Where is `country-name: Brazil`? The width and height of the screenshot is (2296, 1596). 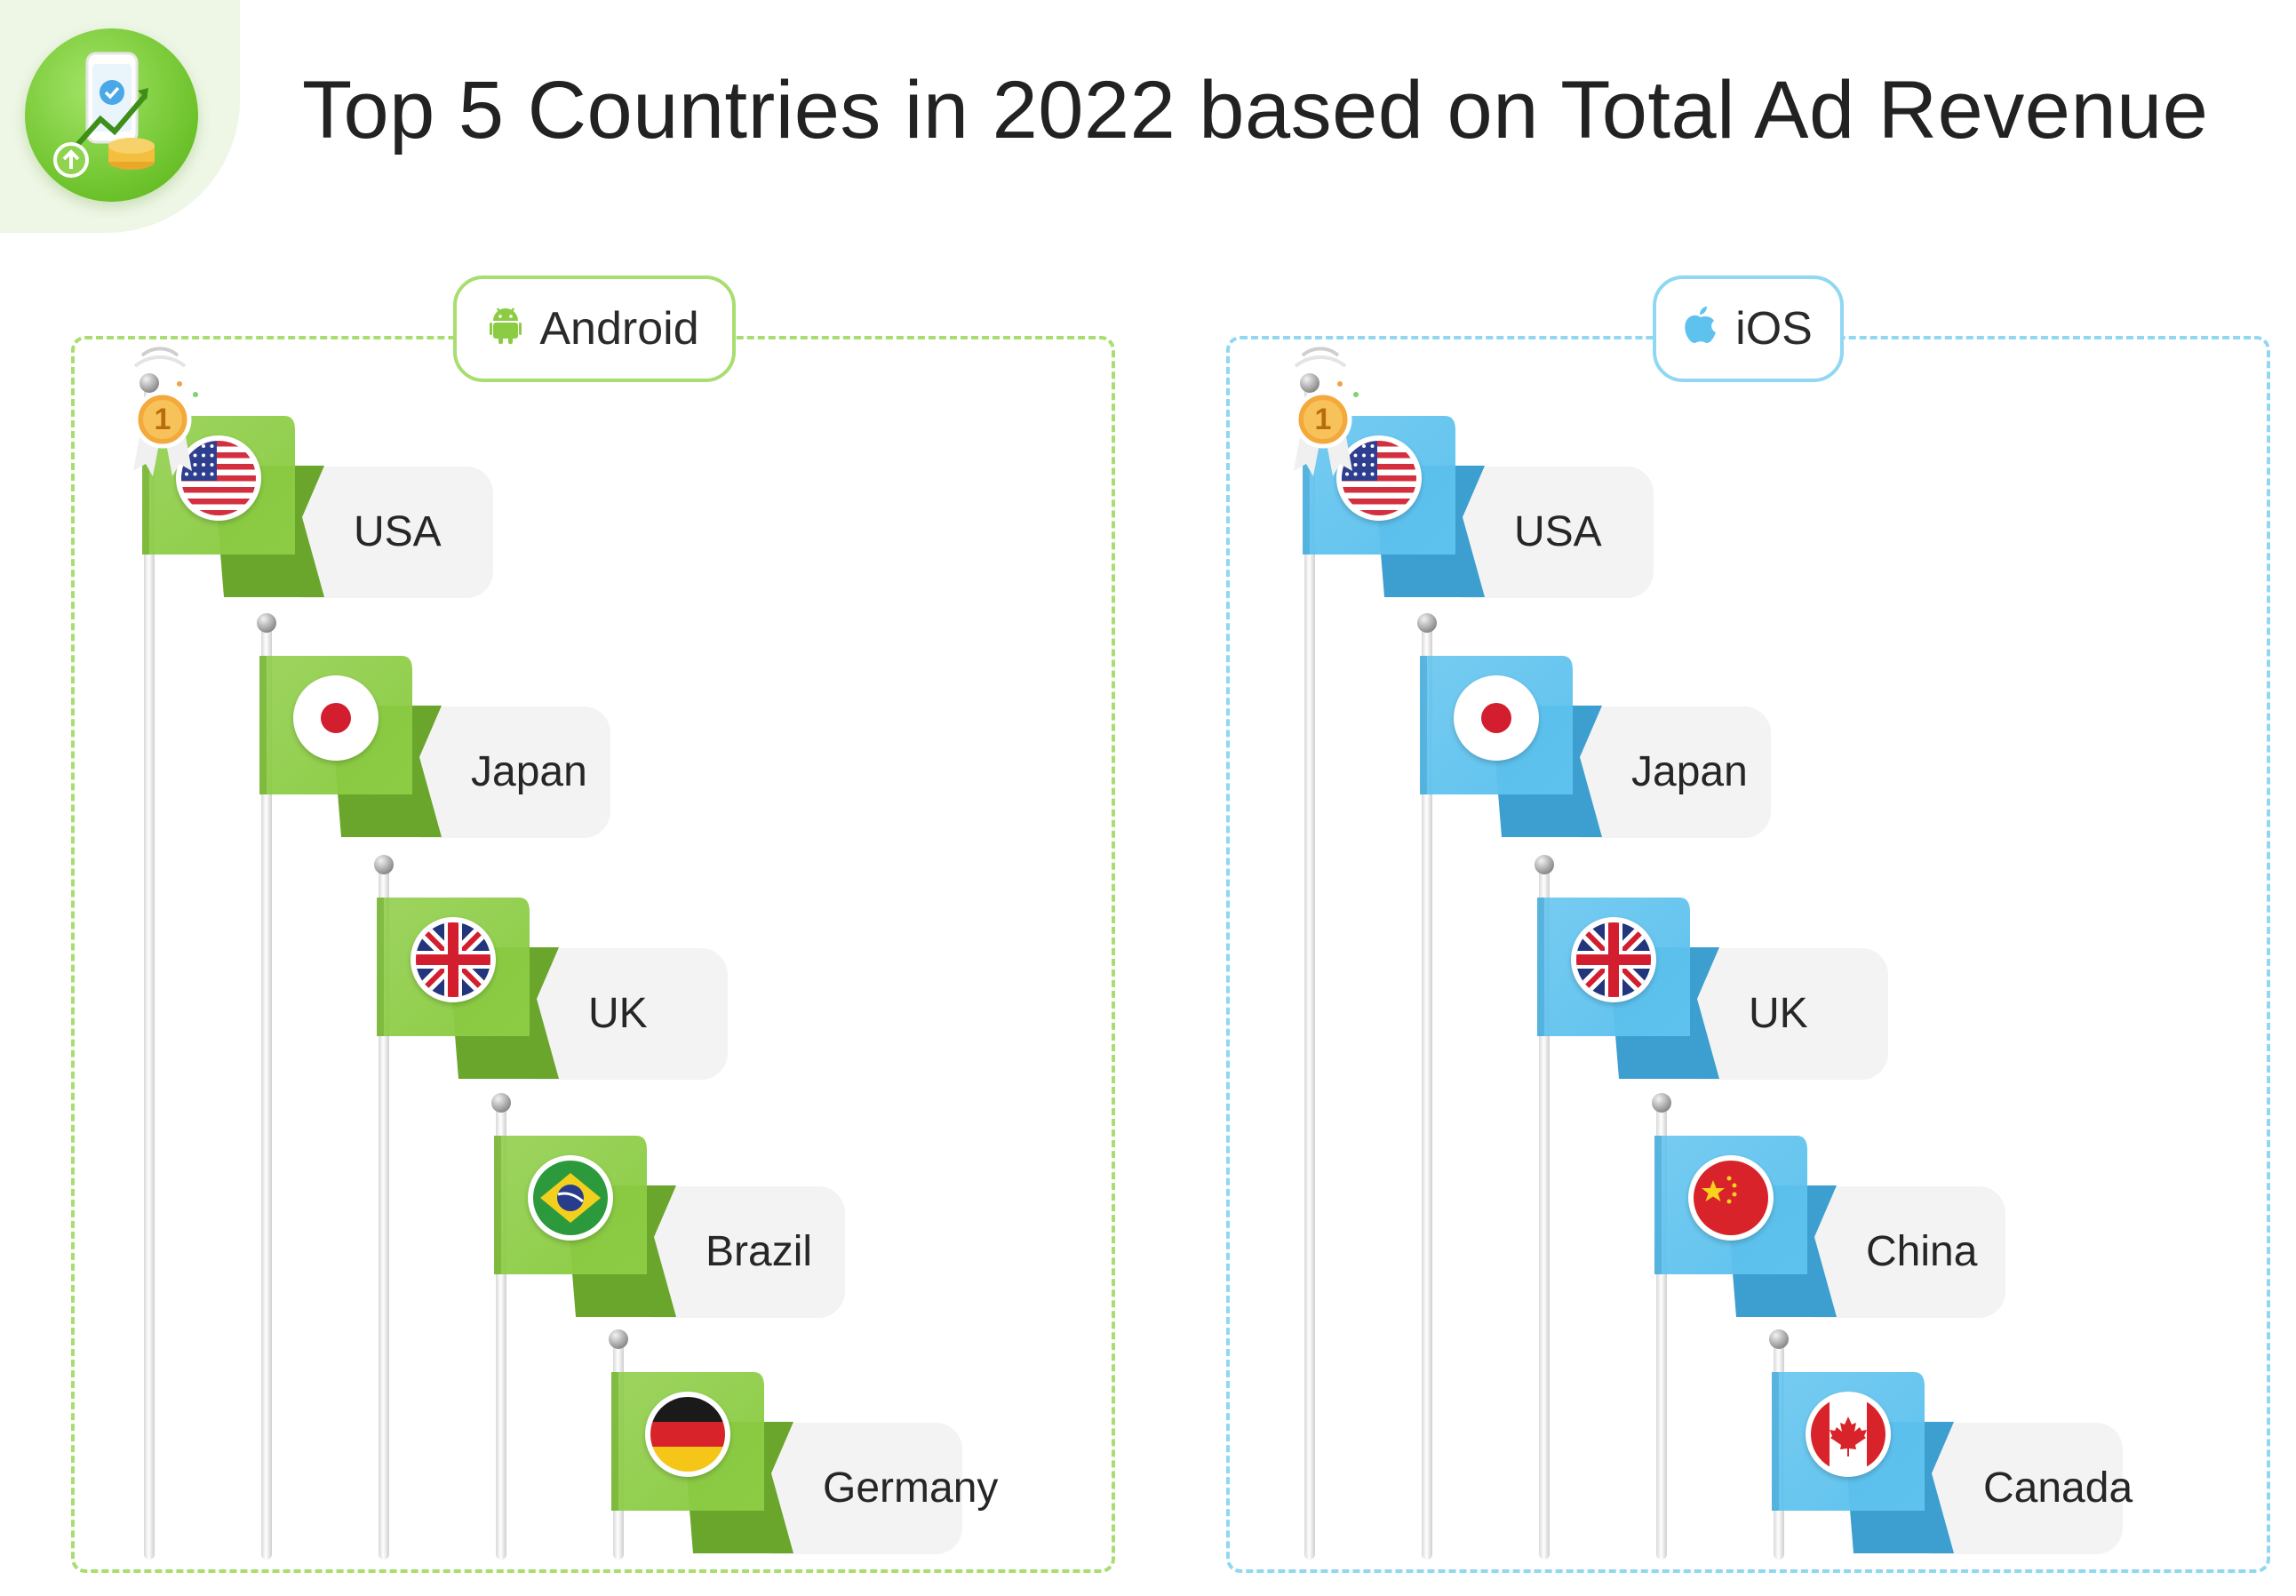
country-name: Brazil is located at coordinates (760, 1252).